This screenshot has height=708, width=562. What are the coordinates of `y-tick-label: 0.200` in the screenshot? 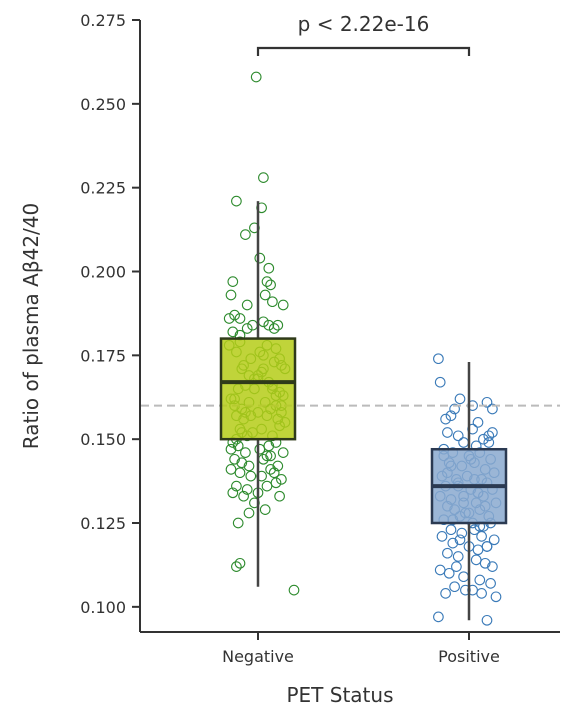 It's located at (103, 272).